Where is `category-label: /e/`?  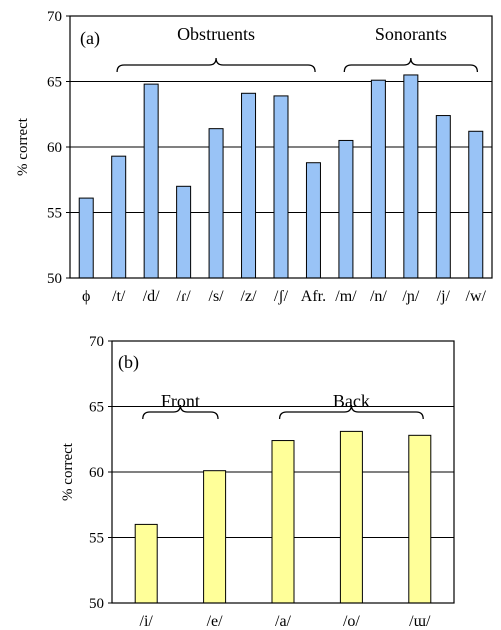 category-label: /e/ is located at coordinates (215, 621).